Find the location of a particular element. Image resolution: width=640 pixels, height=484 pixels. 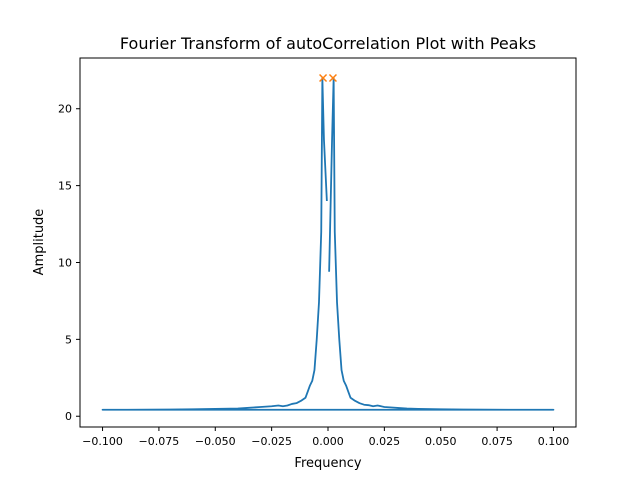

y-tick-label: 0 is located at coordinates (68, 416).